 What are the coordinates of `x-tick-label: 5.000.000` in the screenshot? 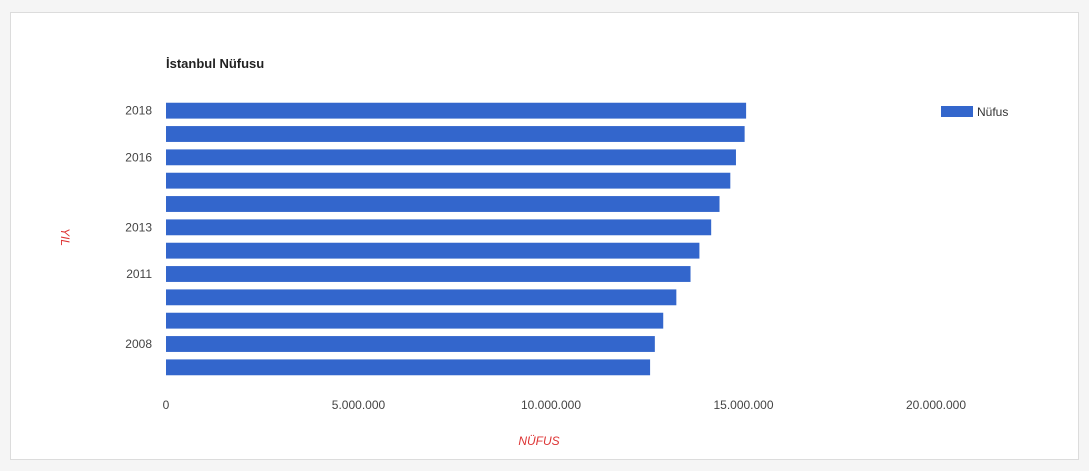 It's located at (359, 405).